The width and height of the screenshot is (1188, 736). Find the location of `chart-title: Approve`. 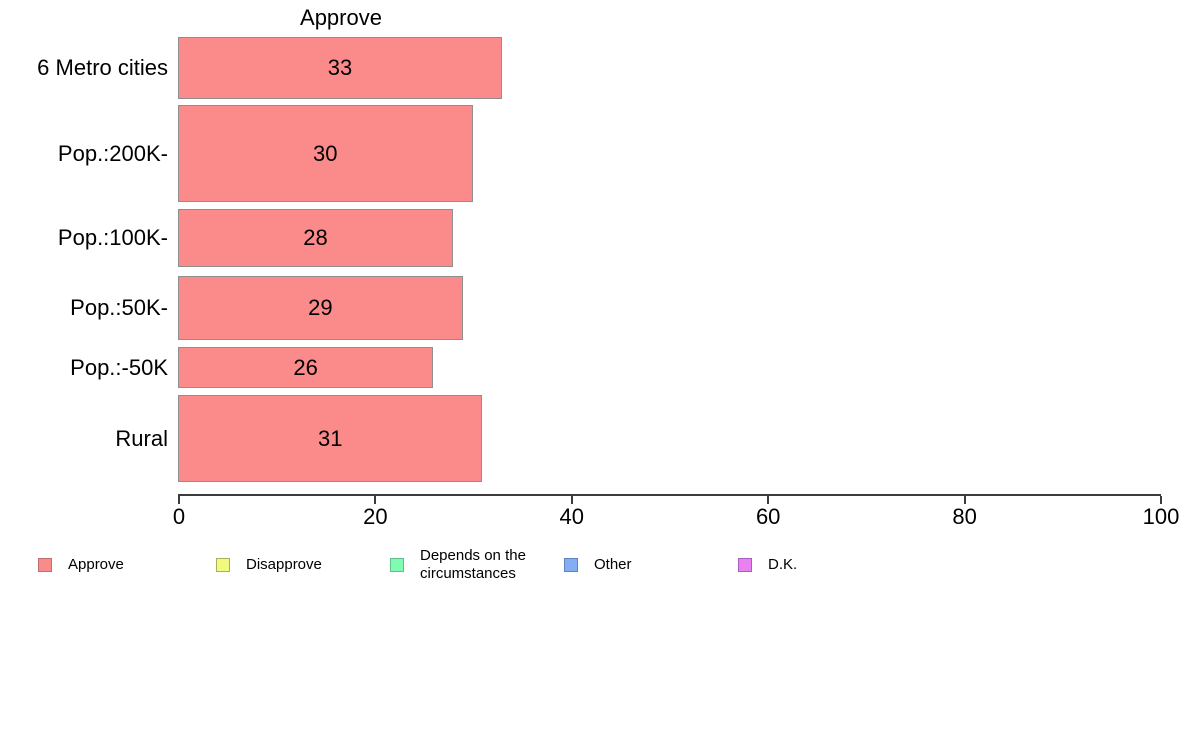

chart-title: Approve is located at coordinates (341, 17).